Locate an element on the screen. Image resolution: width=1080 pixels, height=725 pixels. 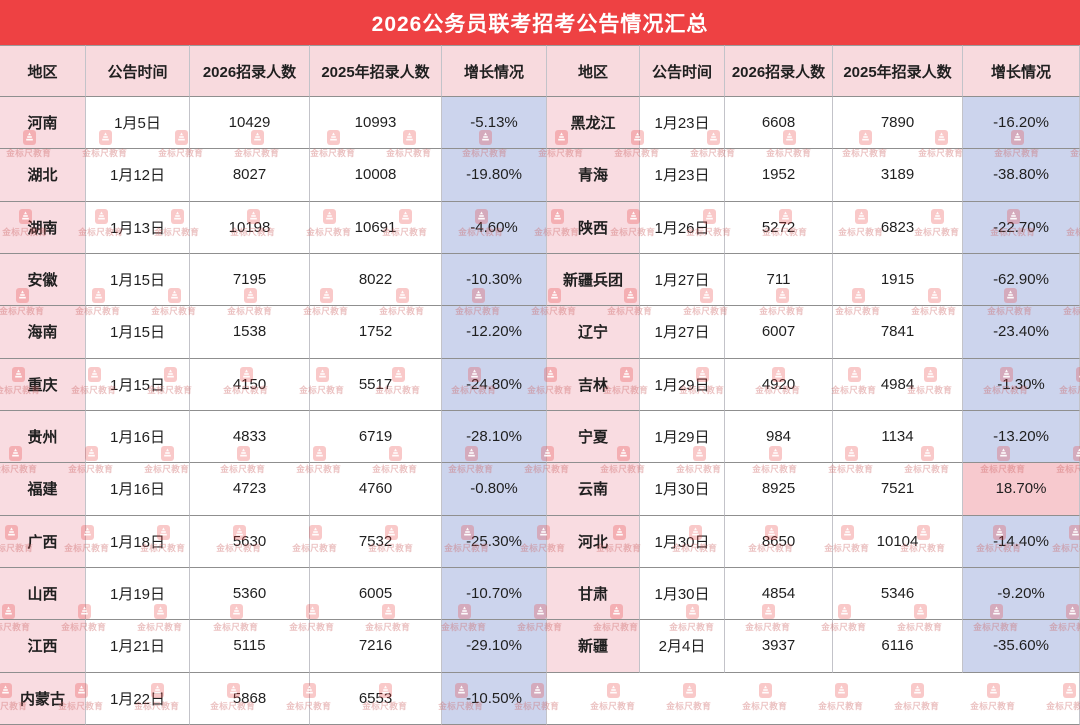
cell-region: 陕西 is located at coordinates (593, 227).